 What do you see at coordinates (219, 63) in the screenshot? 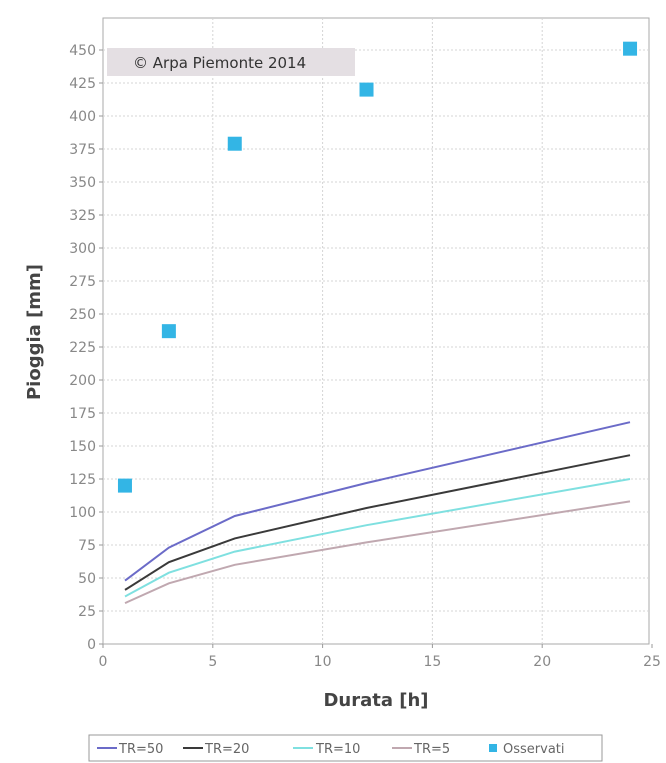
I see `annotation-text: © Arpa Piemonte 2014` at bounding box center [219, 63].